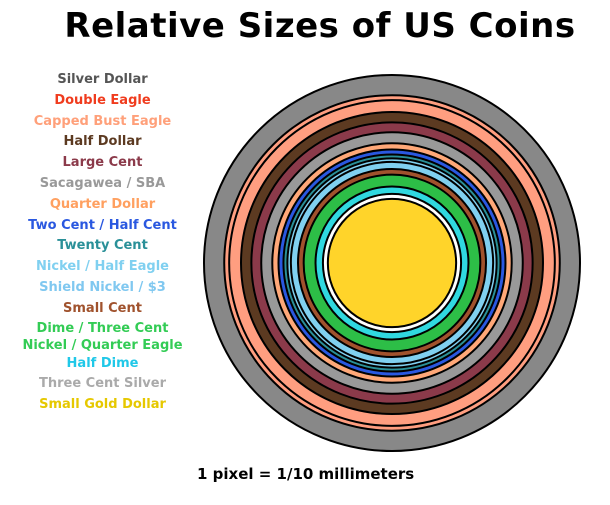 This screenshot has width=610, height=505. I want to click on legend-item: Three Cent Silver, so click(102, 384).